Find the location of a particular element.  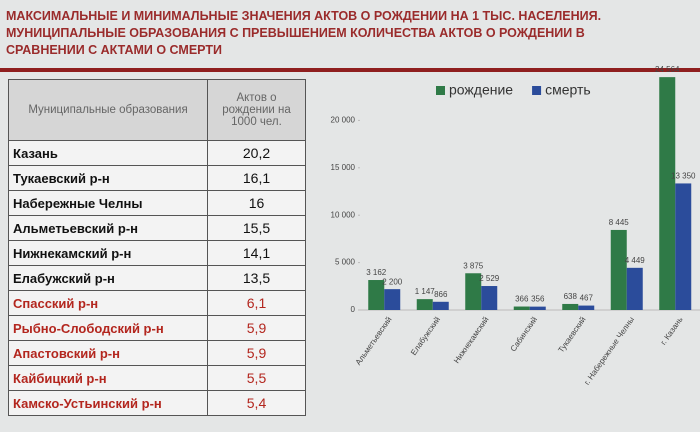

table-cell: 20,2 is located at coordinates (256, 153).